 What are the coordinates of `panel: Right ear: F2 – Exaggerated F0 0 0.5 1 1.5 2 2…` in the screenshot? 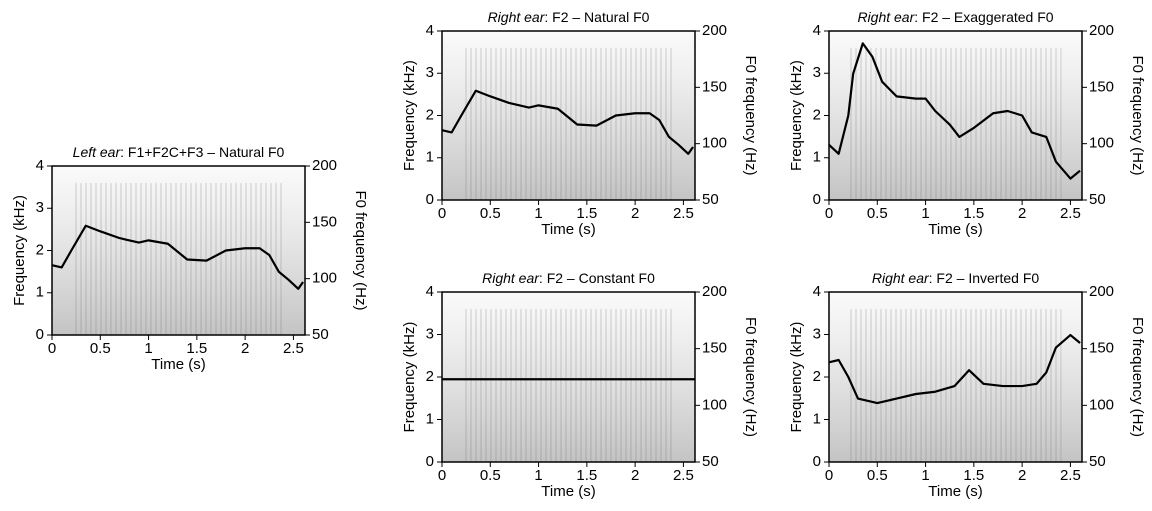 It's located at (967, 123).